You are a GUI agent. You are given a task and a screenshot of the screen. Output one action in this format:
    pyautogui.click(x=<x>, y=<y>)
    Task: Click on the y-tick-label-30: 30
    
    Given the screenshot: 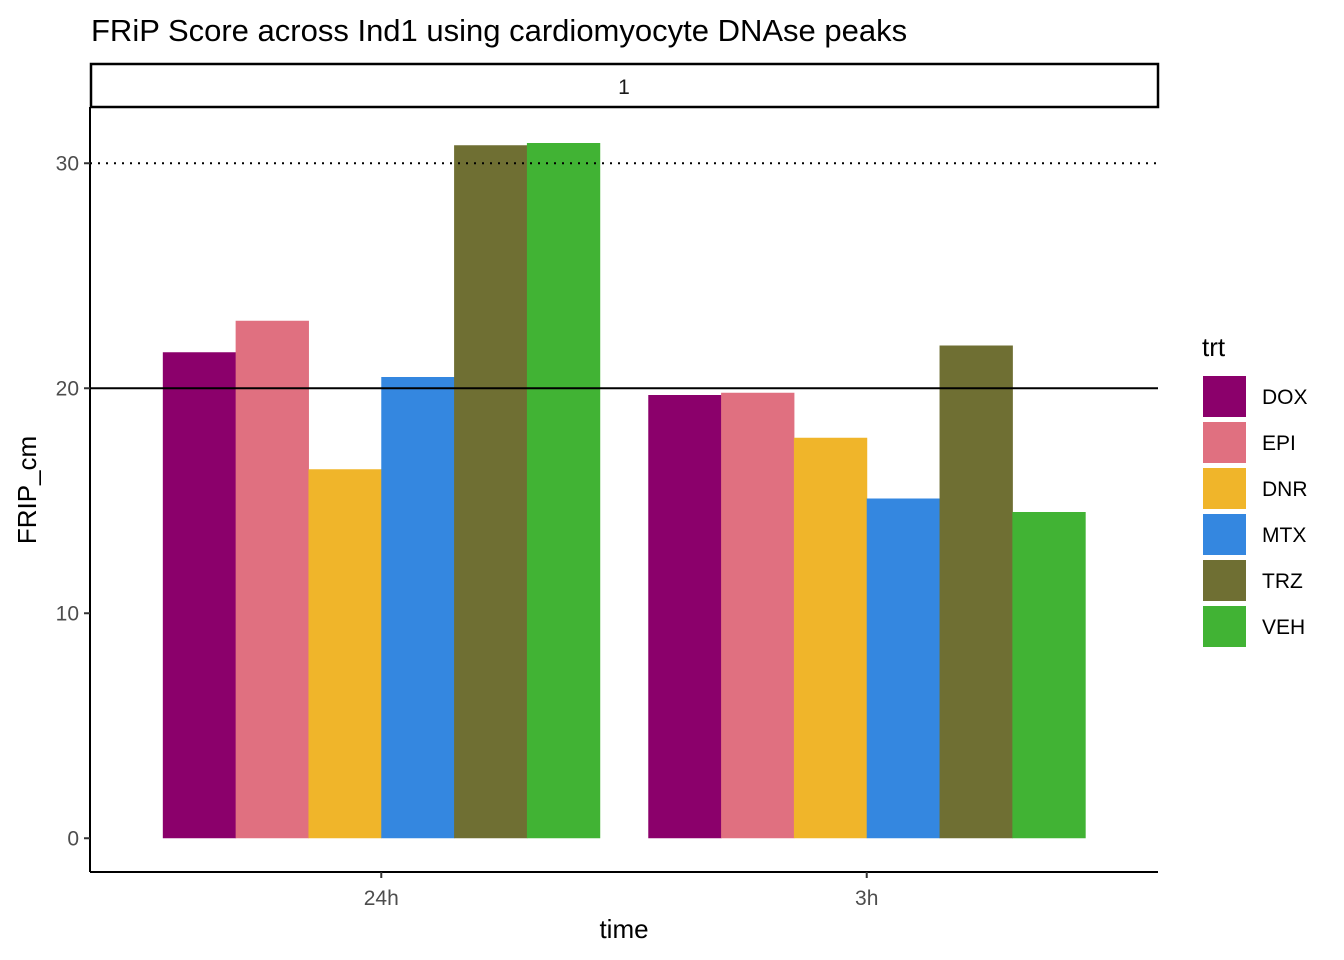 What is the action you would take?
    pyautogui.click(x=67, y=163)
    